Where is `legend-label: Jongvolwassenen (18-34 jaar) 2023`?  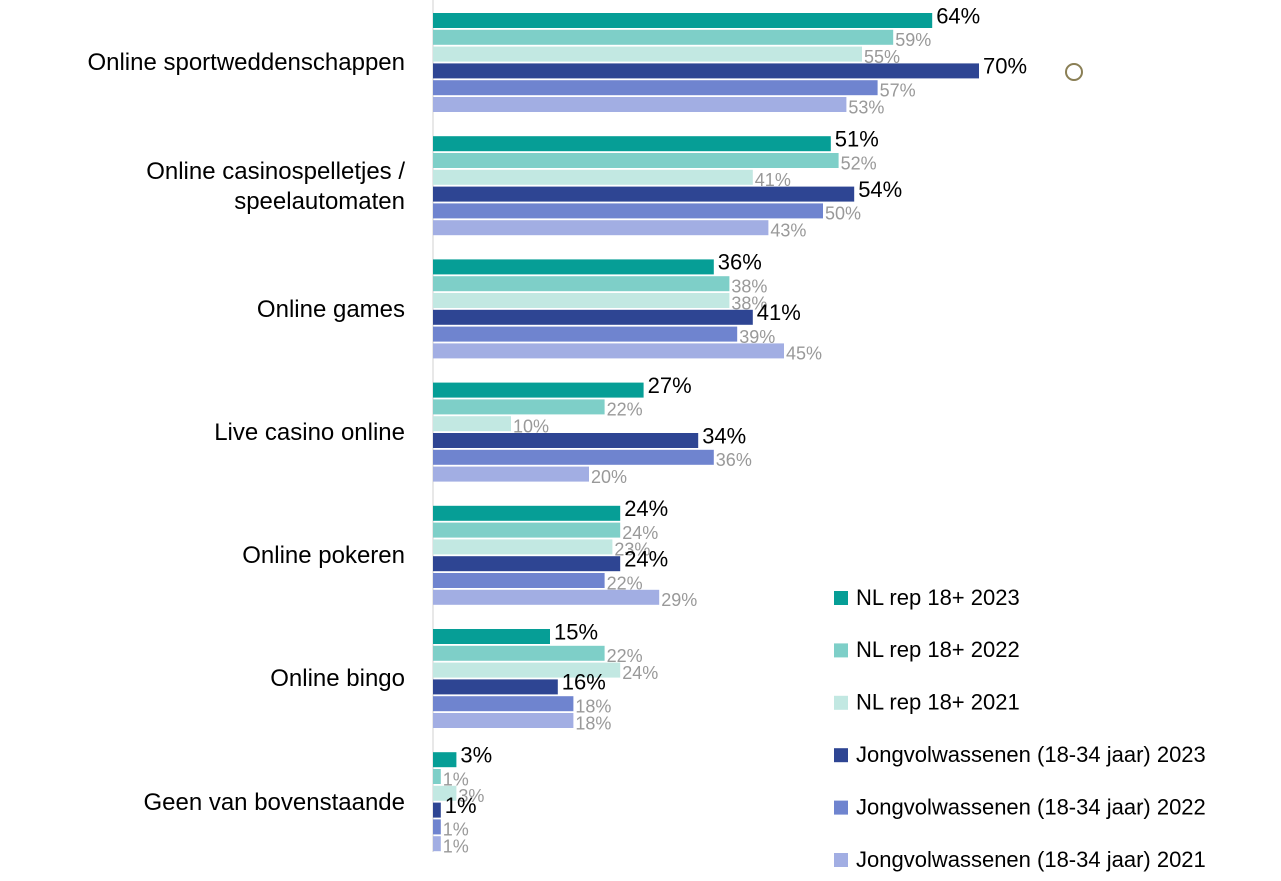
legend-label: Jongvolwassenen (18-34 jaar) 2023 is located at coordinates (1031, 754).